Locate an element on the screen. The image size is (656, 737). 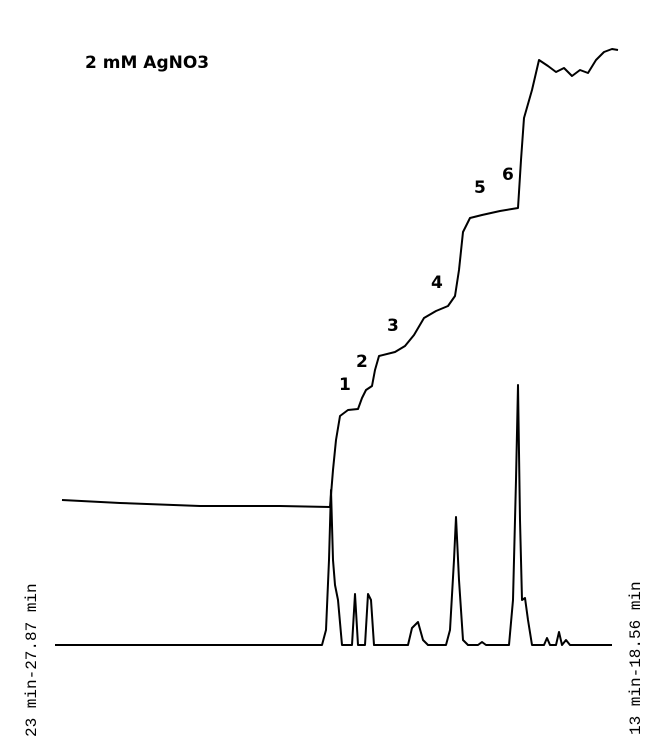
peak-label: 2 is located at coordinates (362, 362).